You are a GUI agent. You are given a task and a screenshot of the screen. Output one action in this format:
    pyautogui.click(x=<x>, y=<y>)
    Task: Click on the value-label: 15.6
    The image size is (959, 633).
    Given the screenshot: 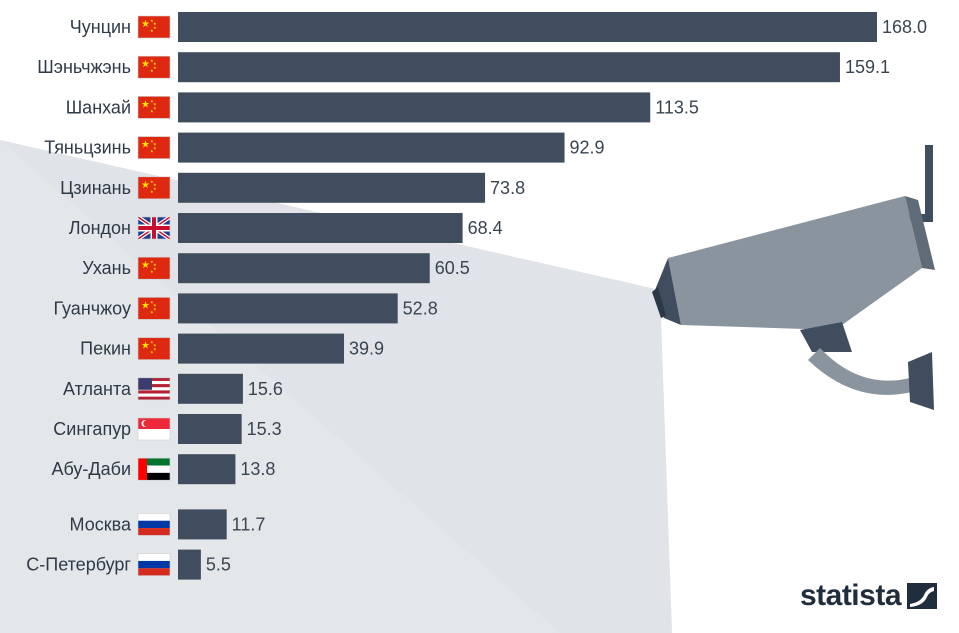 What is the action you would take?
    pyautogui.click(x=265, y=389)
    